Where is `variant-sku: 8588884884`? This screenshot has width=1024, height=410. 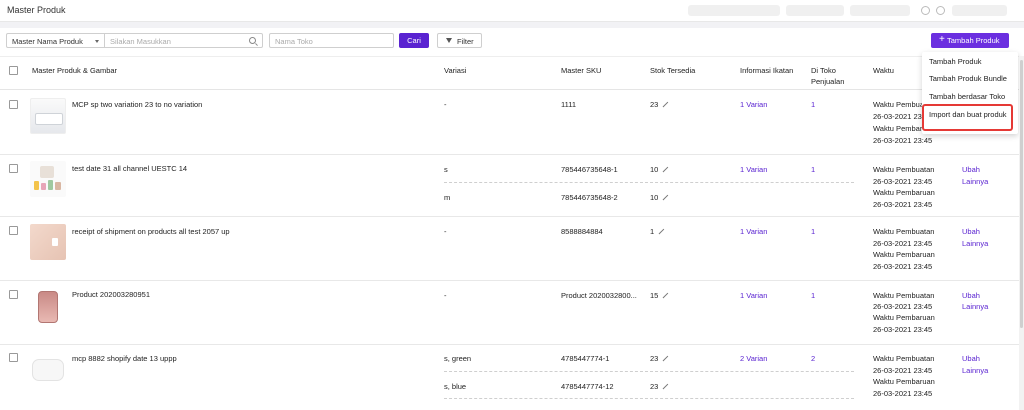
variant-sku: 8588884884 is located at coordinates (582, 231).